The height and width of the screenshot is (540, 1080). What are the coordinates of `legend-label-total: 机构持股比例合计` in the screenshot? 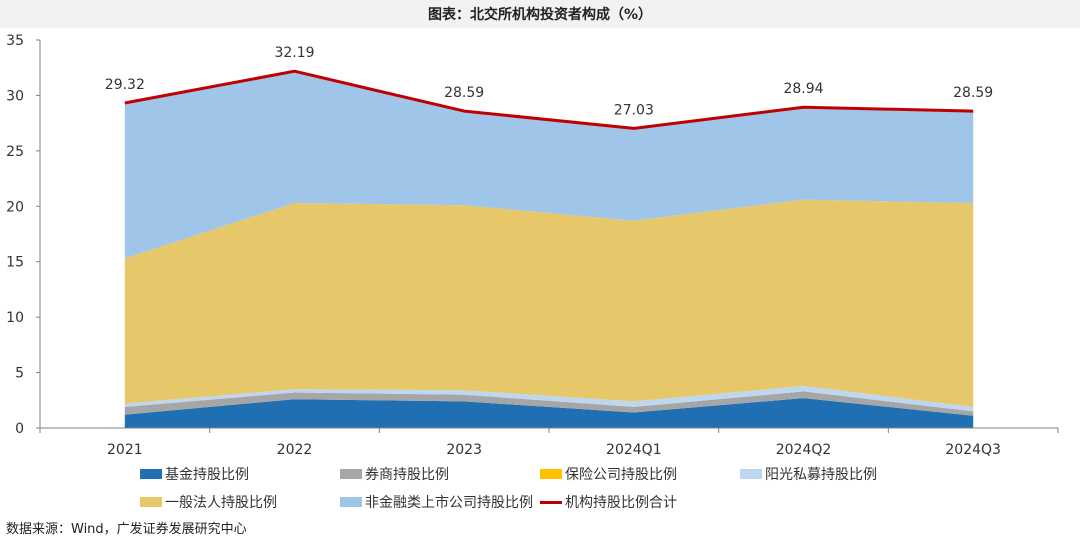 It's located at (621, 503).